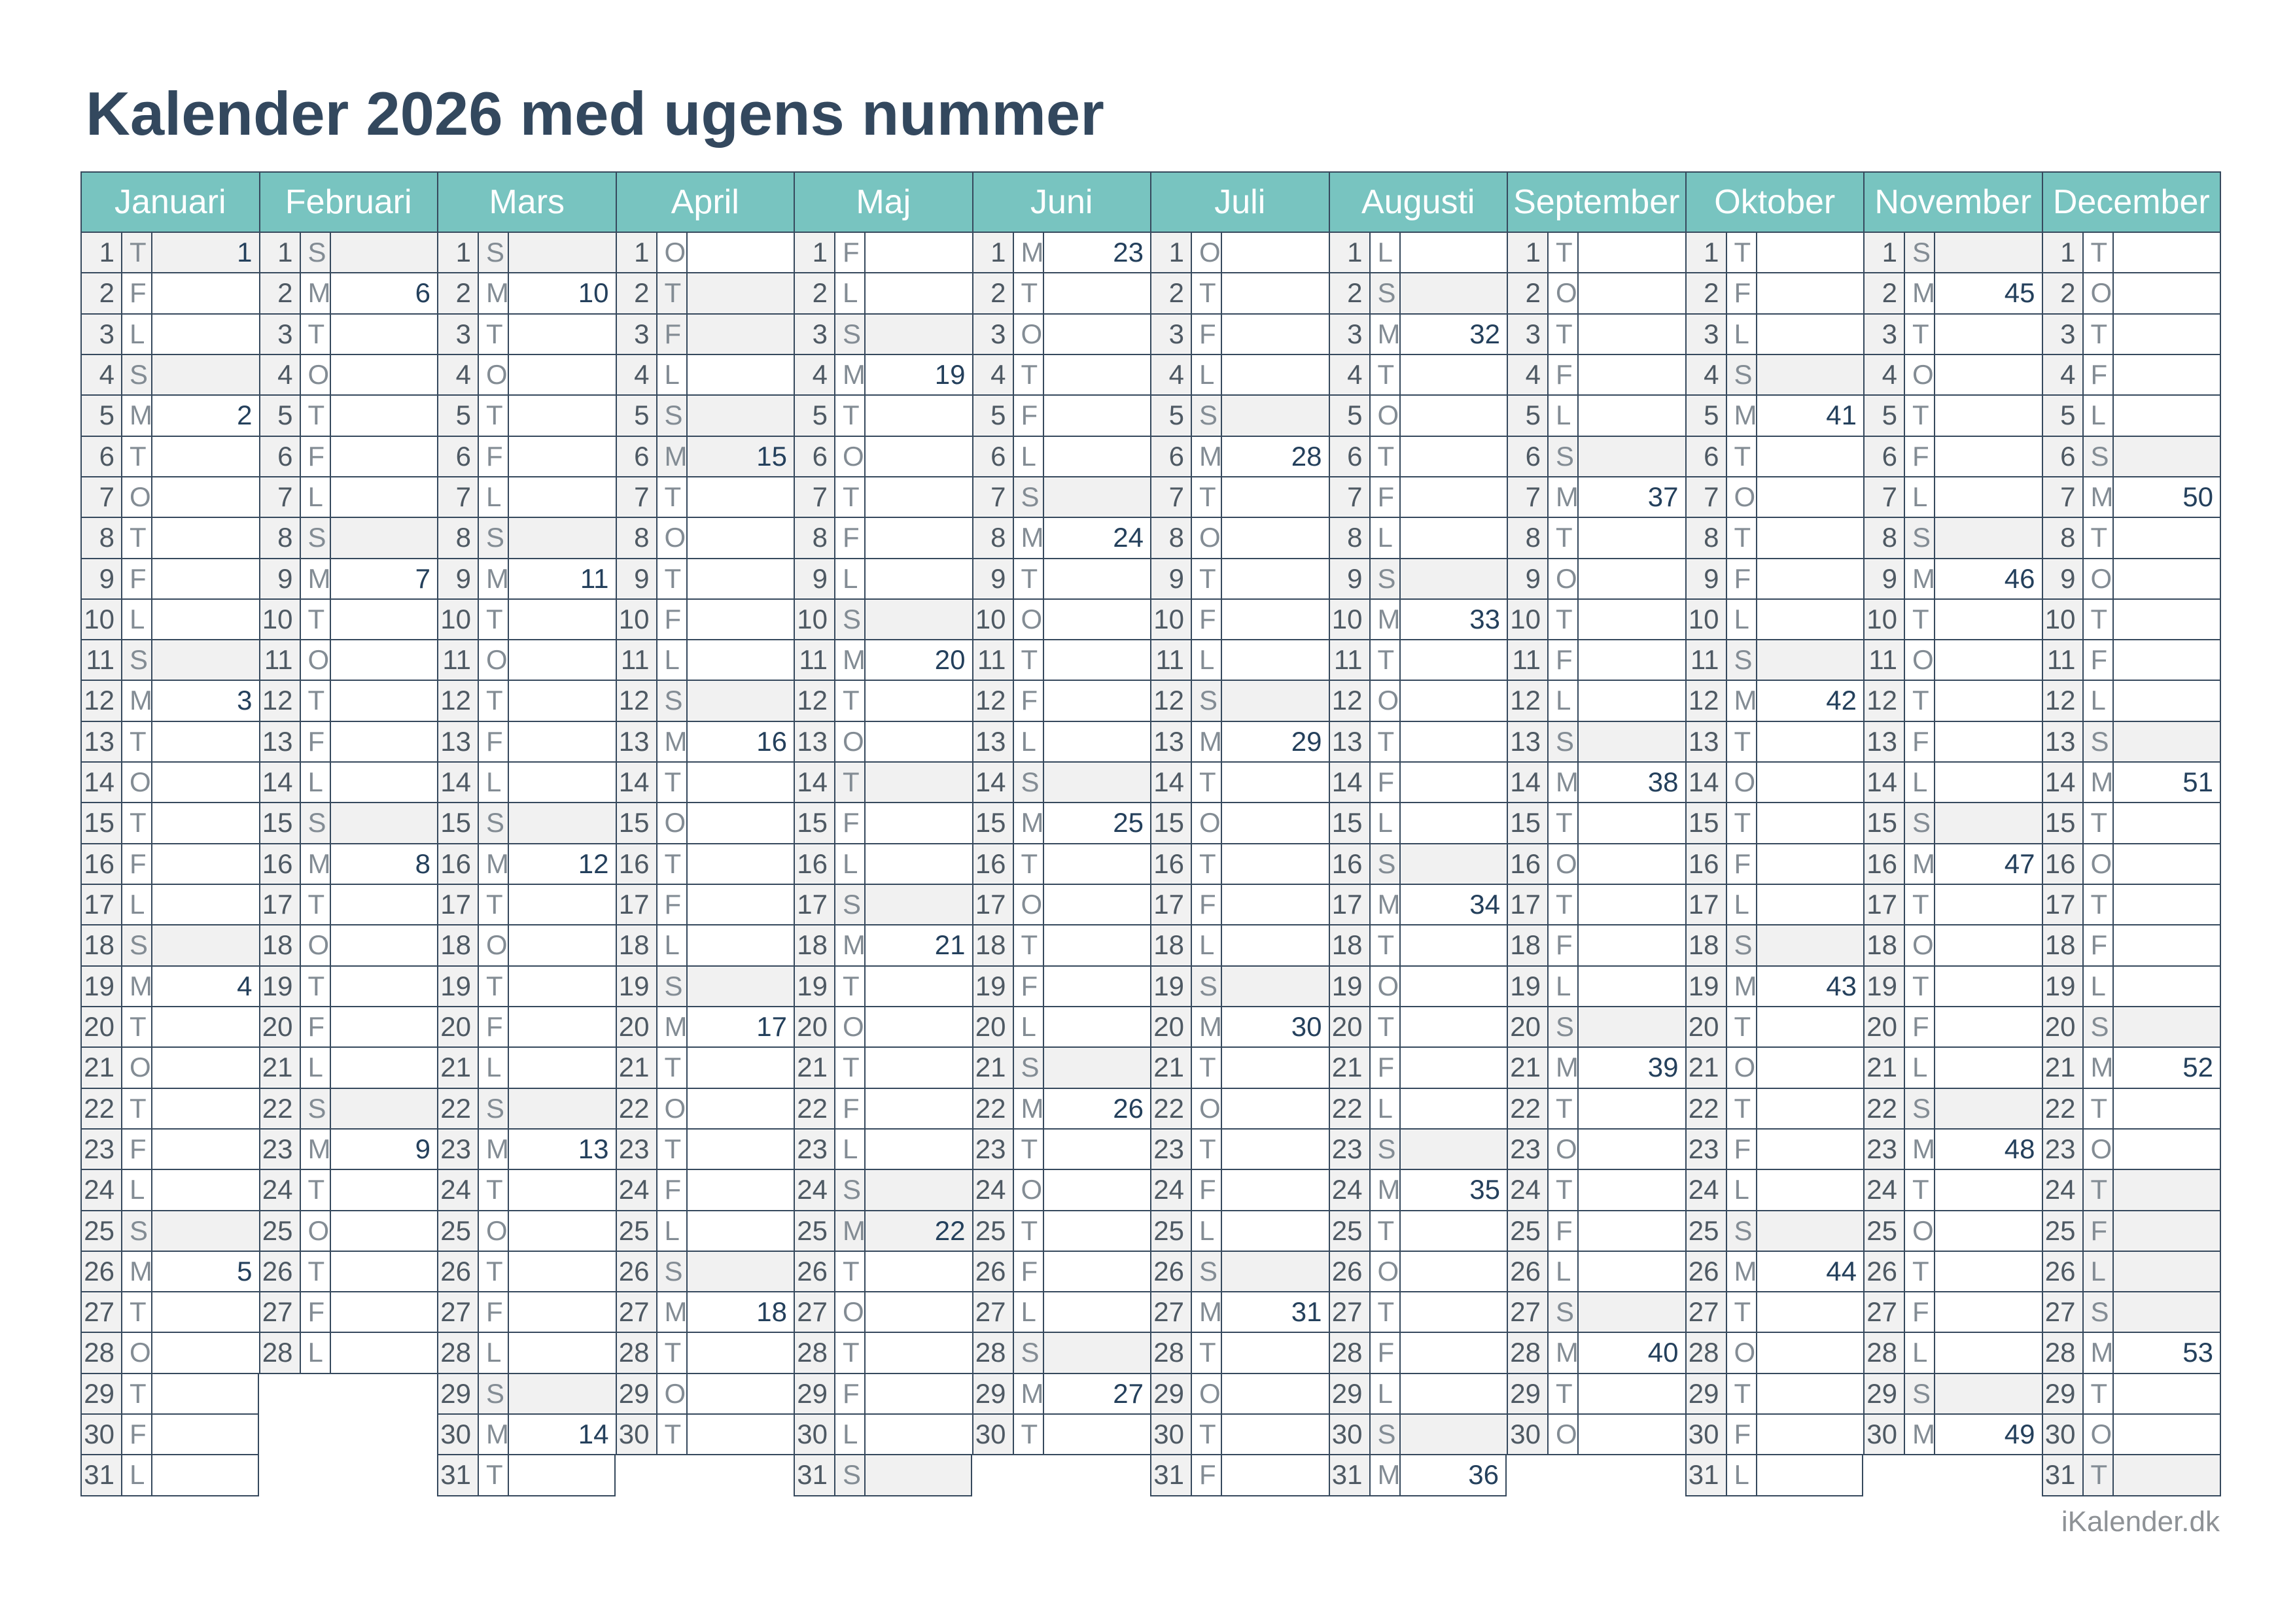  What do you see at coordinates (1306, 456) in the screenshot?
I see `week-number: 28` at bounding box center [1306, 456].